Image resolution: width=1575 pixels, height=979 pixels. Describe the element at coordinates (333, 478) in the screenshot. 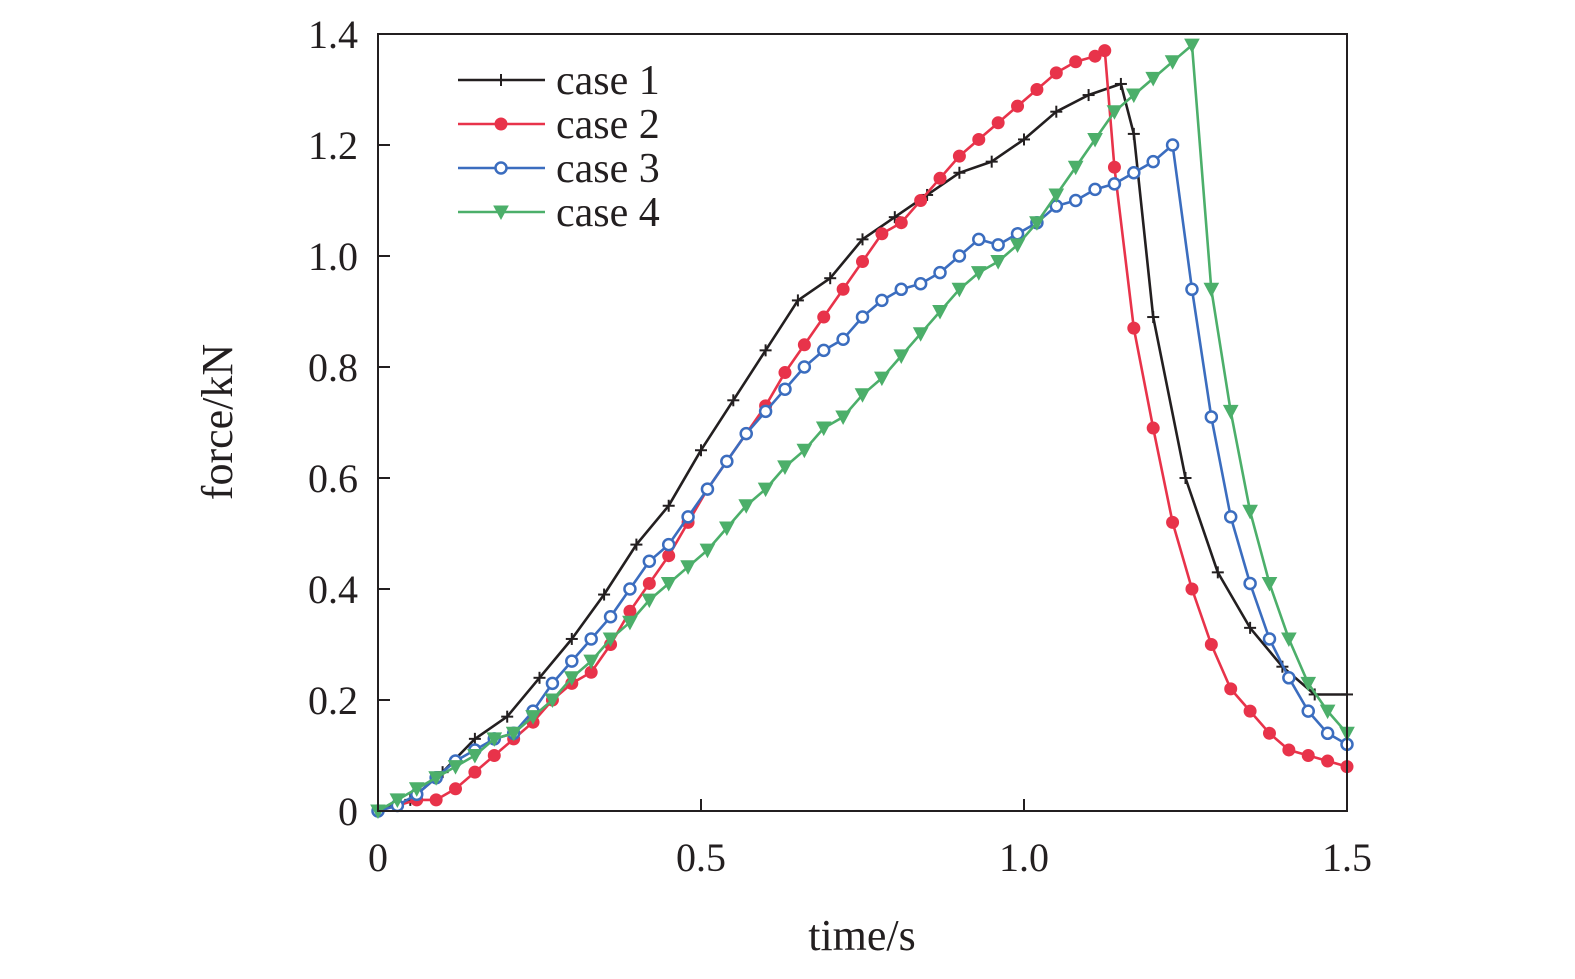

I see `y-tick-label: 0.6` at that location.